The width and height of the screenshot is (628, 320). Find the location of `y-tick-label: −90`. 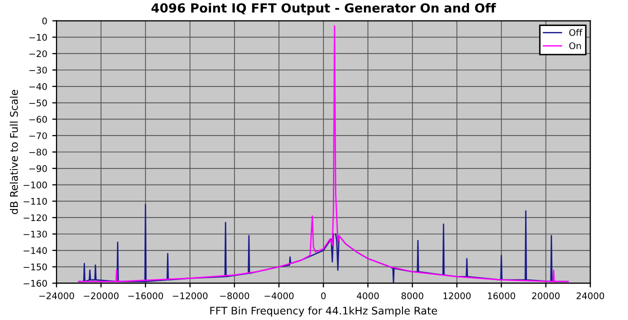

y-tick-label: −90 is located at coordinates (38, 168).